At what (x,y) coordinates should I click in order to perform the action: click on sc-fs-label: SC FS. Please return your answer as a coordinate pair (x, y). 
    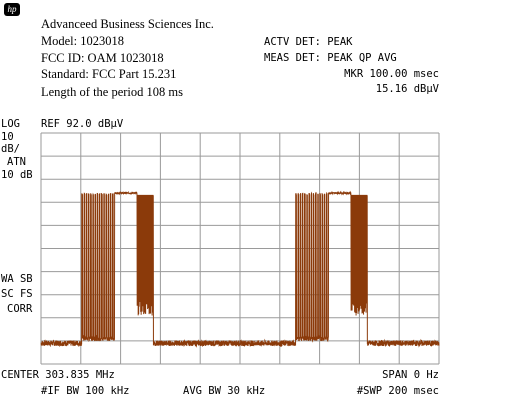
    Looking at the image, I should click on (17, 294).